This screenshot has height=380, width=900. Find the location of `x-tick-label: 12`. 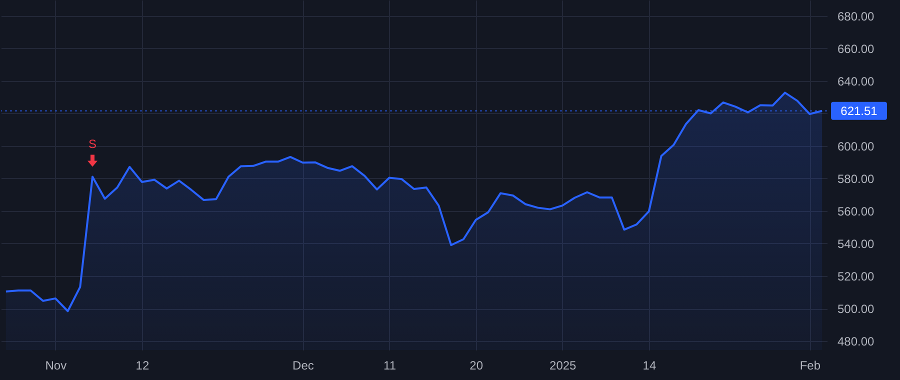

x-tick-label: 12 is located at coordinates (143, 365).